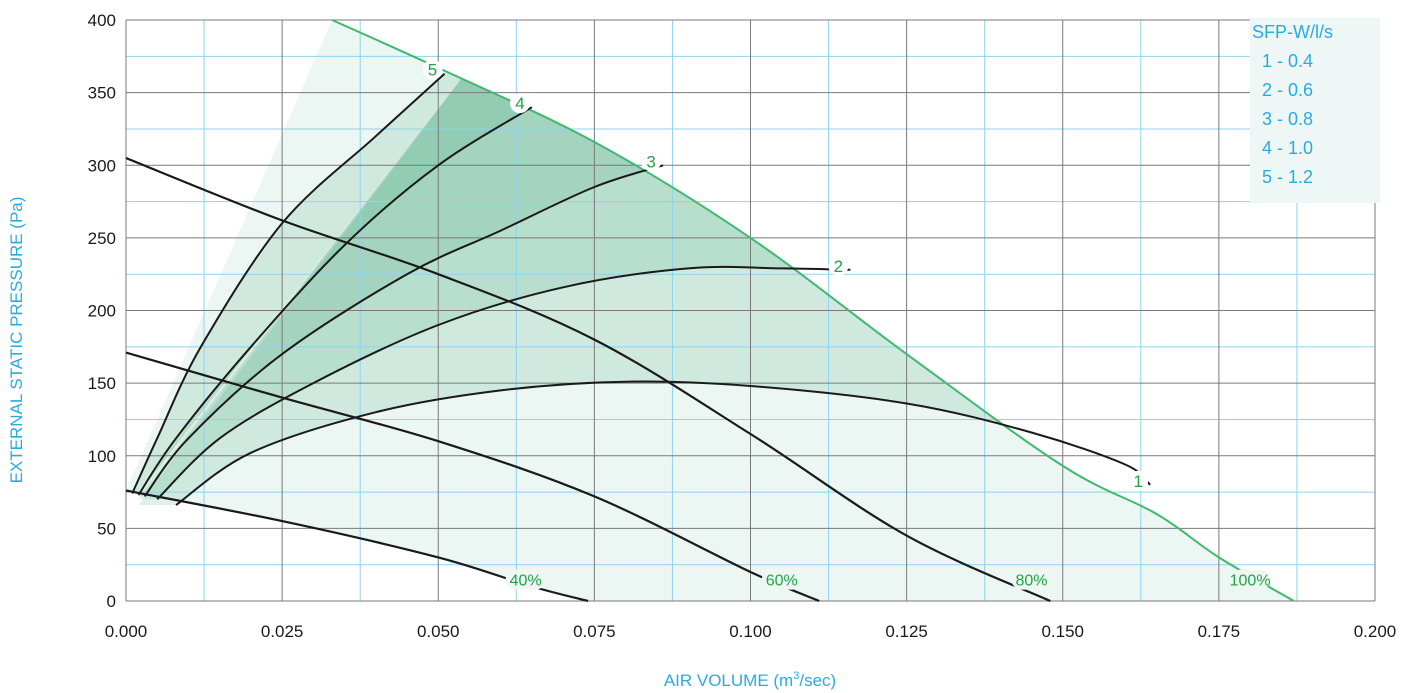 This screenshot has height=693, width=1422. What do you see at coordinates (102, 311) in the screenshot?
I see `y-tick-label: 200` at bounding box center [102, 311].